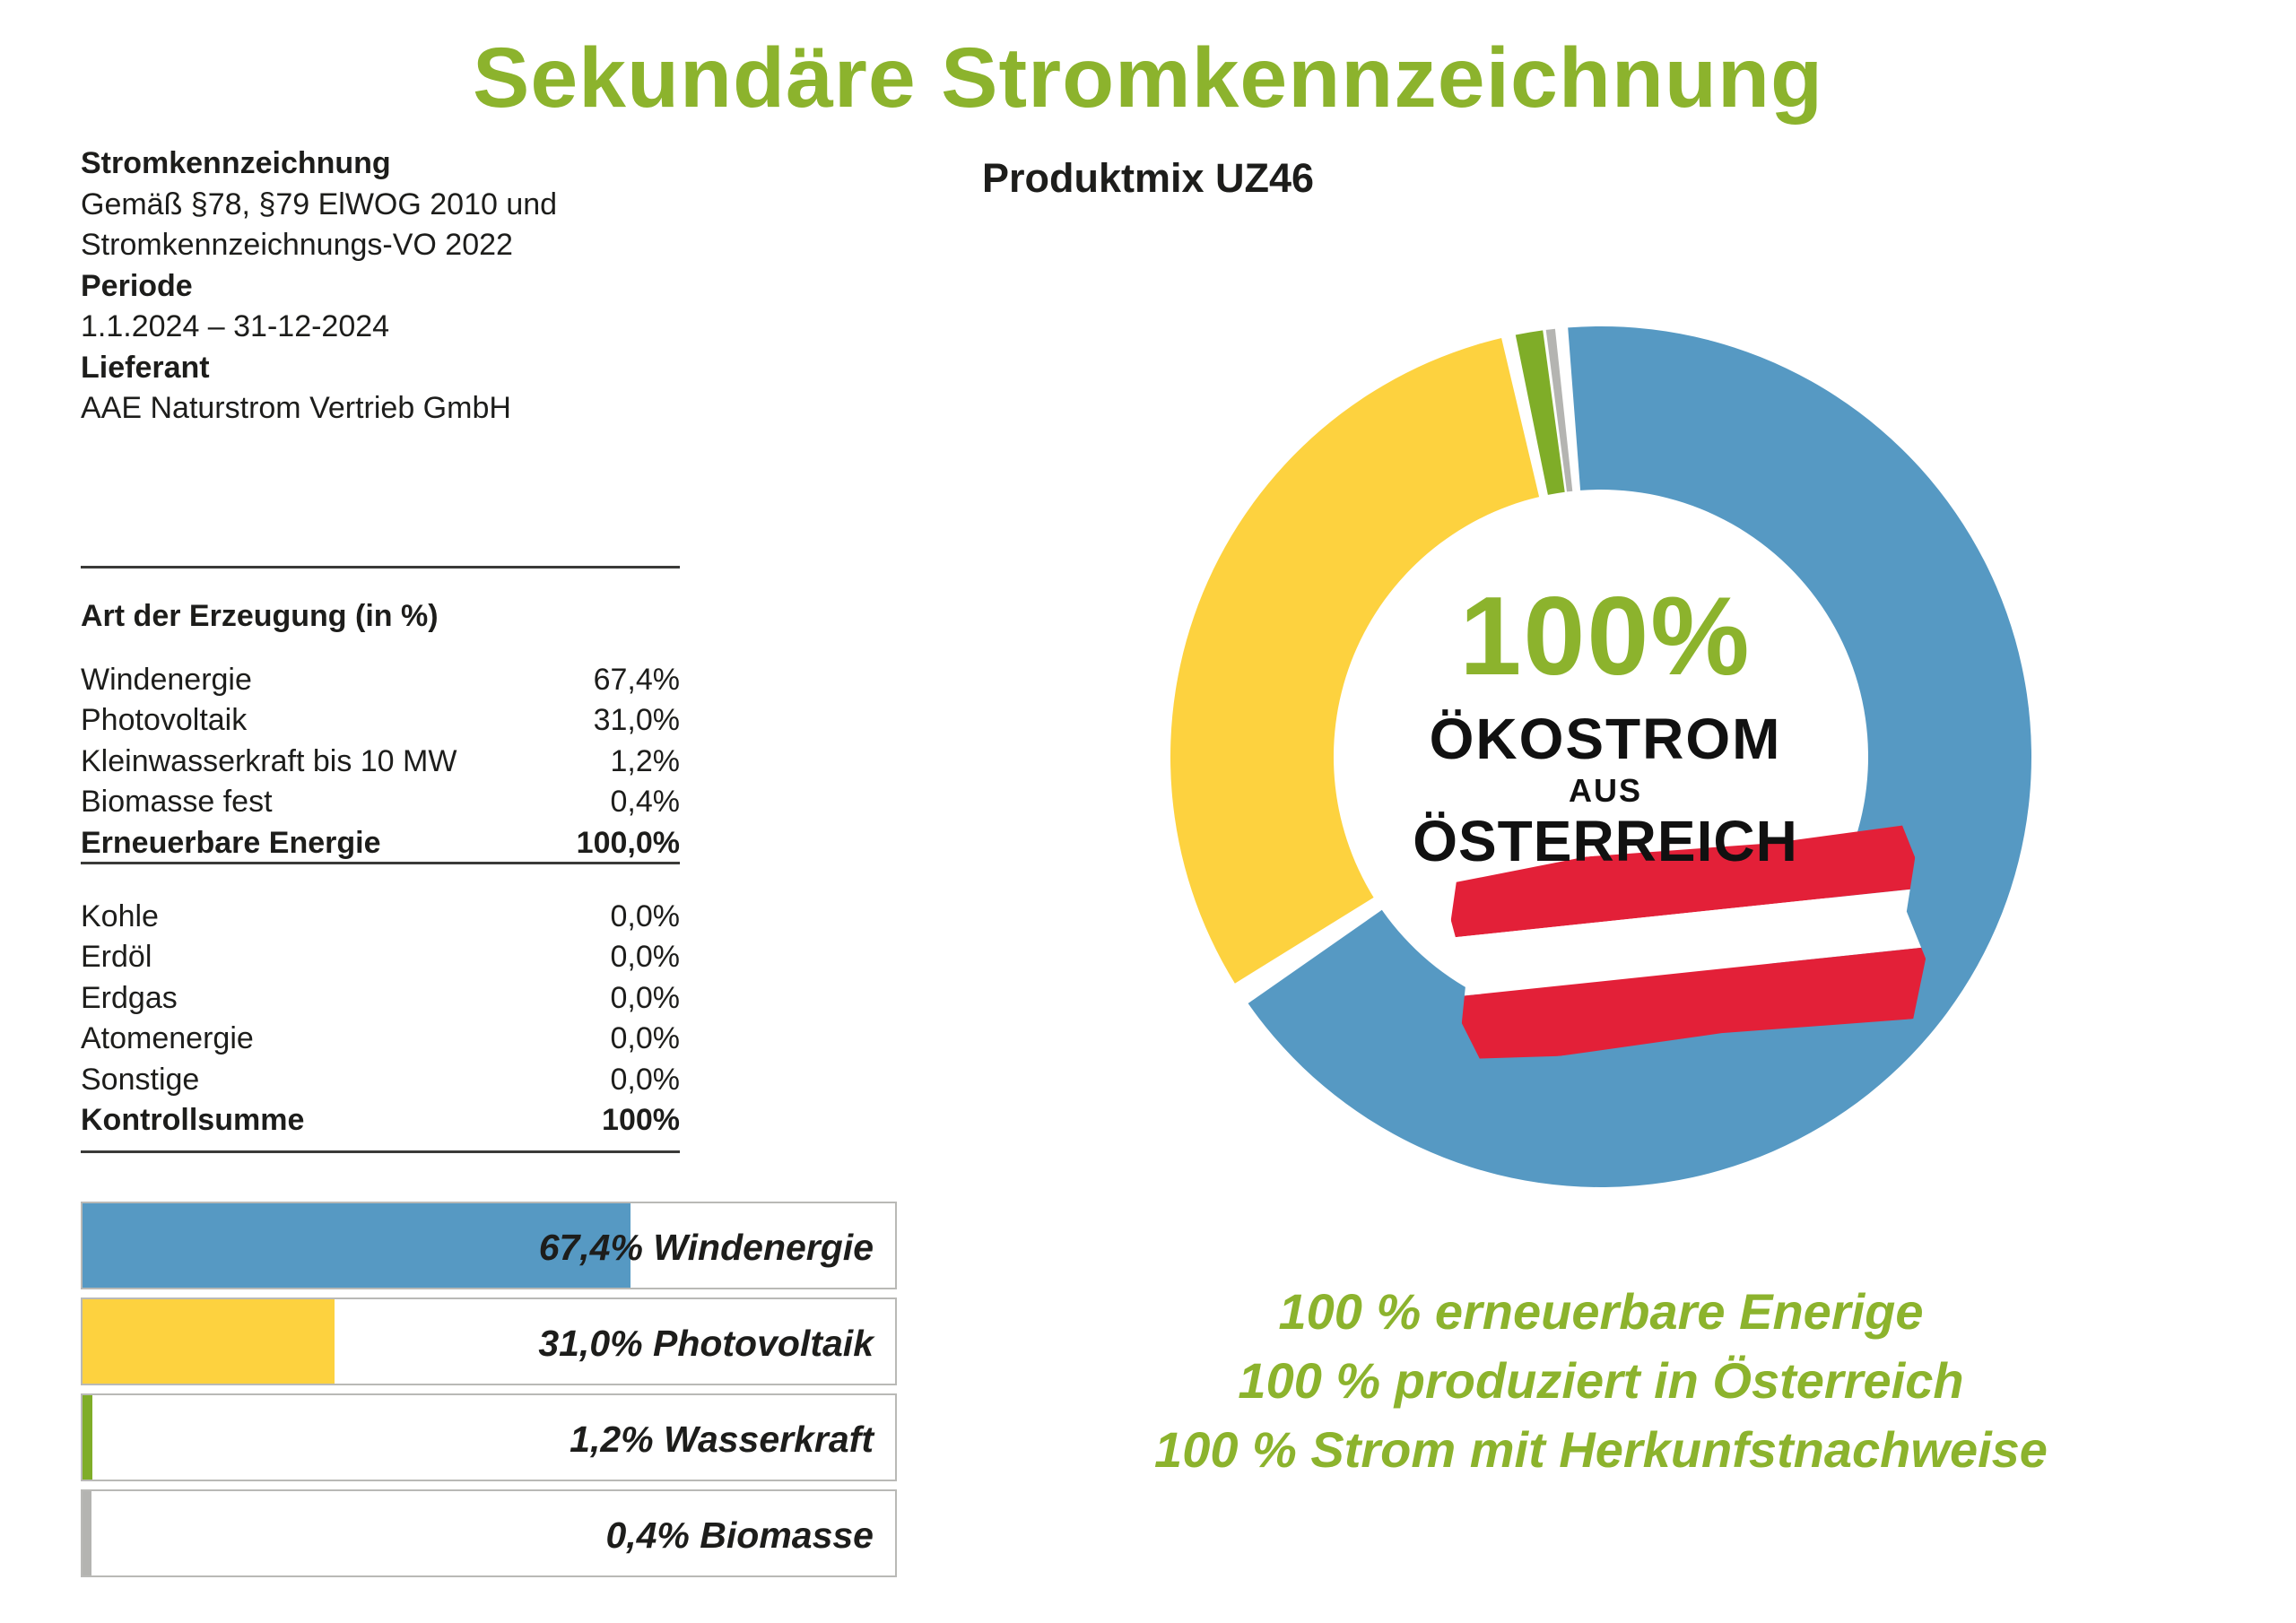  I want to click on donut-center-badge: 100% ÖKOSTROM AUS ÖSTERREICH, so click(1605, 725).